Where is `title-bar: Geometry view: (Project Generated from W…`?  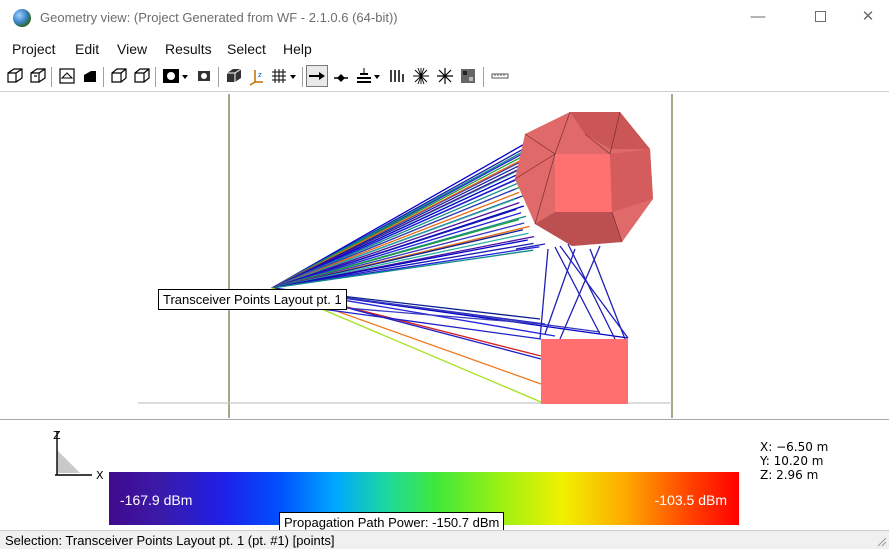 title-bar: Geometry view: (Project Generated from W… is located at coordinates (444, 19).